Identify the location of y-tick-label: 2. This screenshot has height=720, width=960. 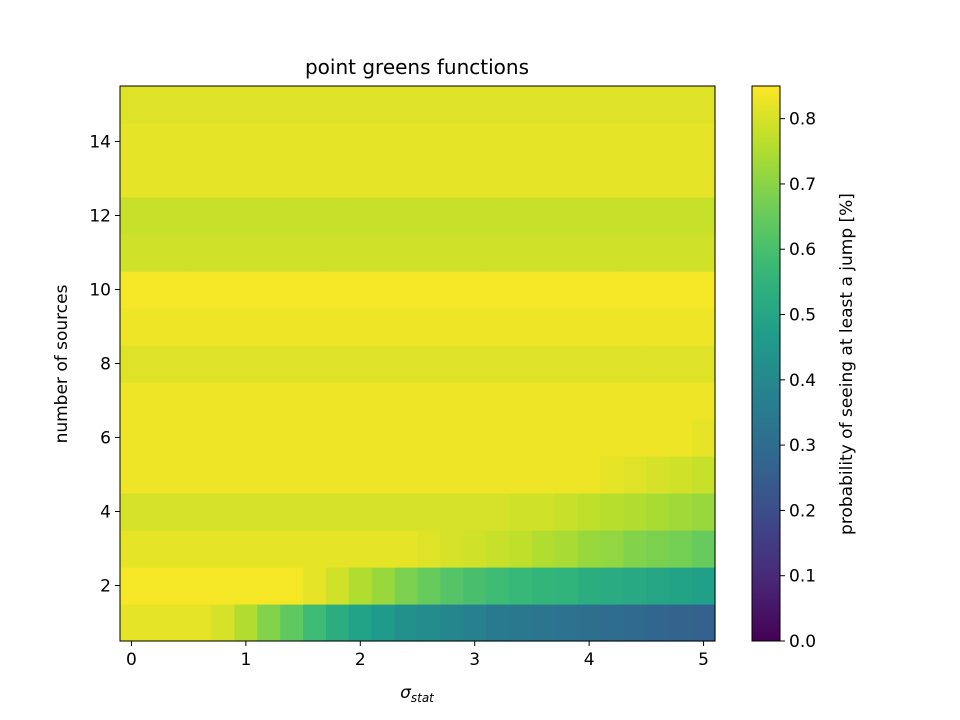
(105, 587).